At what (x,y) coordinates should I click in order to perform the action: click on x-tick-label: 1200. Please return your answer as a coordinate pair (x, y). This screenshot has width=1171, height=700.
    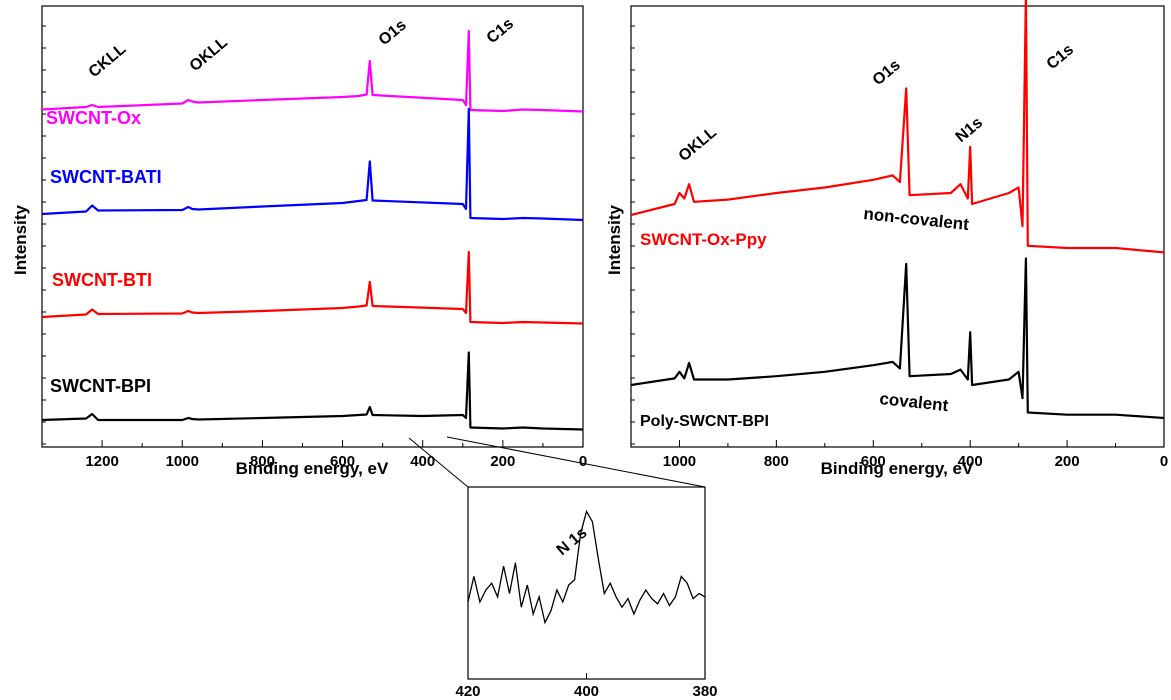
    Looking at the image, I should click on (101, 461).